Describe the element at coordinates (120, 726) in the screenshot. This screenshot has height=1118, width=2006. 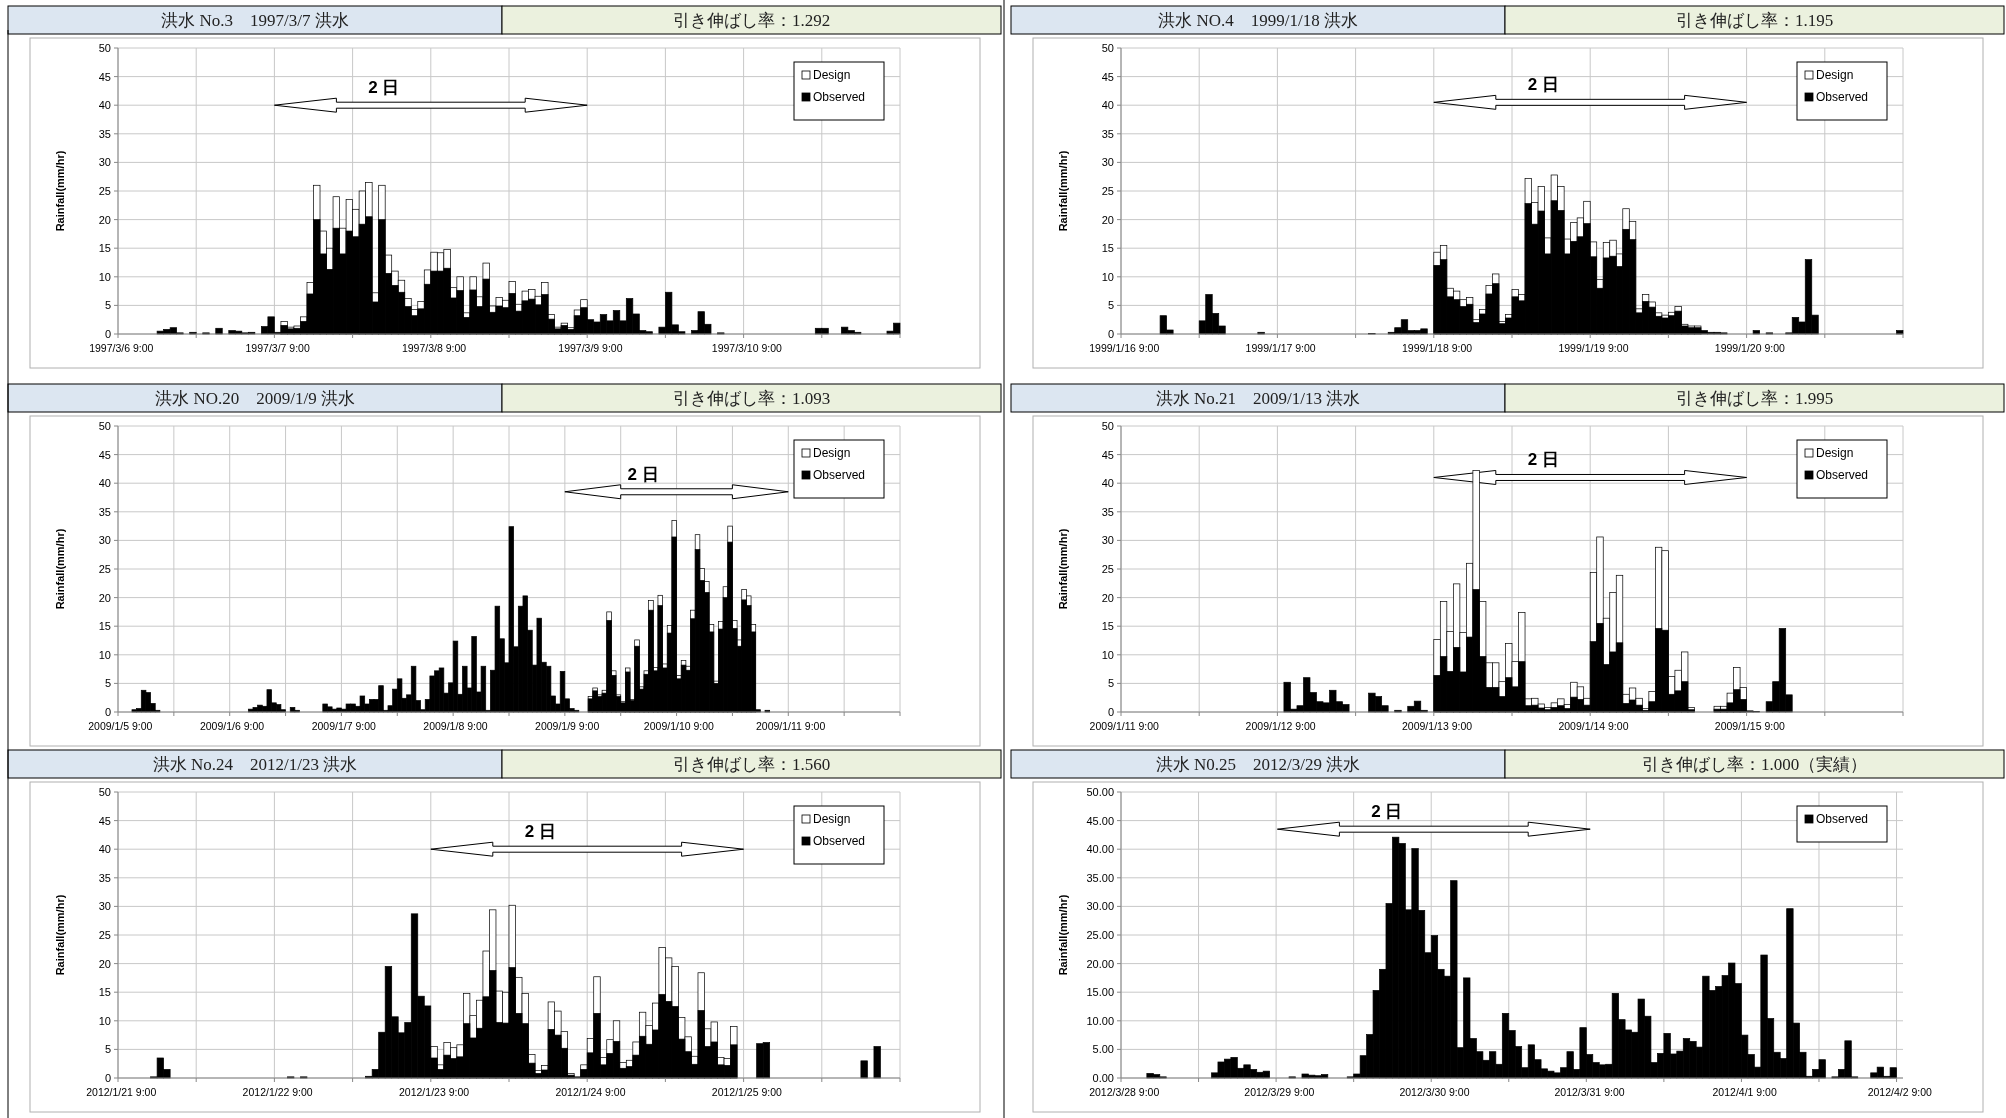
I see `x-tick-label: 2009/1/5 9:00` at that location.